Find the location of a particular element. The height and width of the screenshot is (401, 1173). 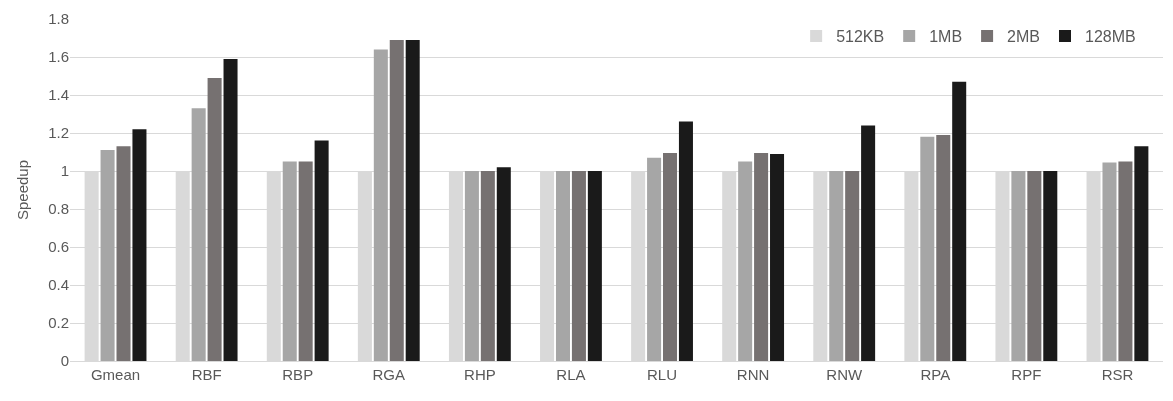

y-axis-title: Speedup is located at coordinates (23, 190).